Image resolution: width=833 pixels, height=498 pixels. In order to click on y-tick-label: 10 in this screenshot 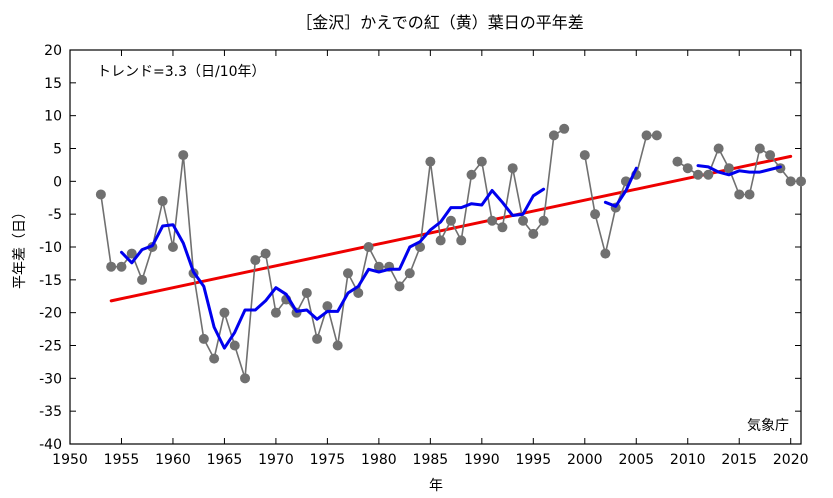, I will do `click(53, 117)`.